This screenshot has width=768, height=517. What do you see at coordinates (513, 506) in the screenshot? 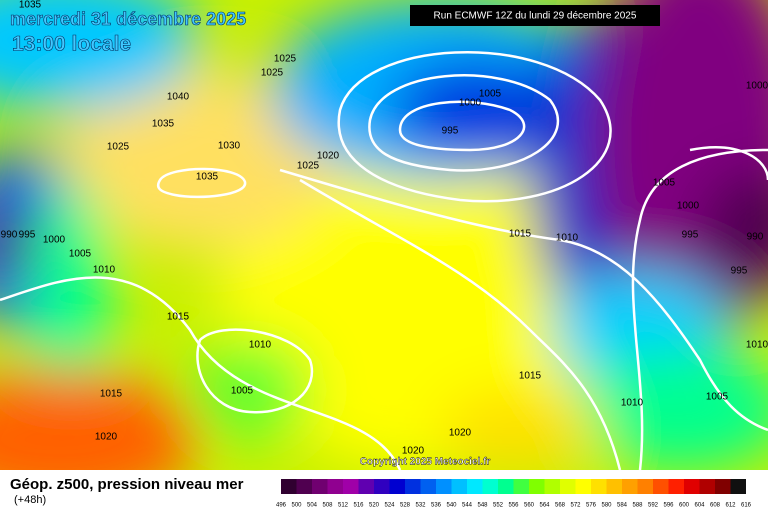
I see `legend-label: 556` at bounding box center [513, 506].